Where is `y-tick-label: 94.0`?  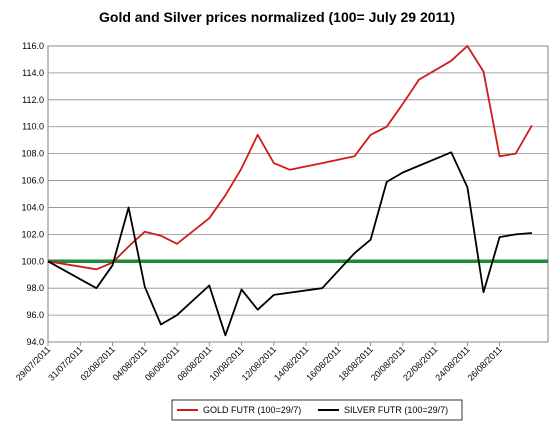
y-tick-label: 94.0 is located at coordinates (35, 342).